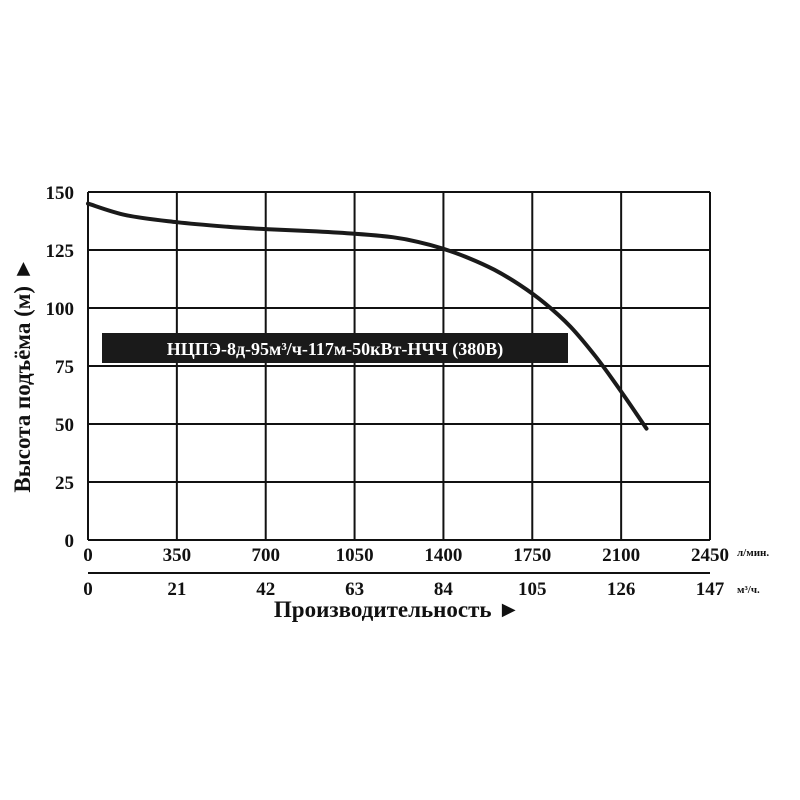  I want to click on x-tick-labels-secondary: 0 21 42 63 84 105 126 147, so click(404, 589).